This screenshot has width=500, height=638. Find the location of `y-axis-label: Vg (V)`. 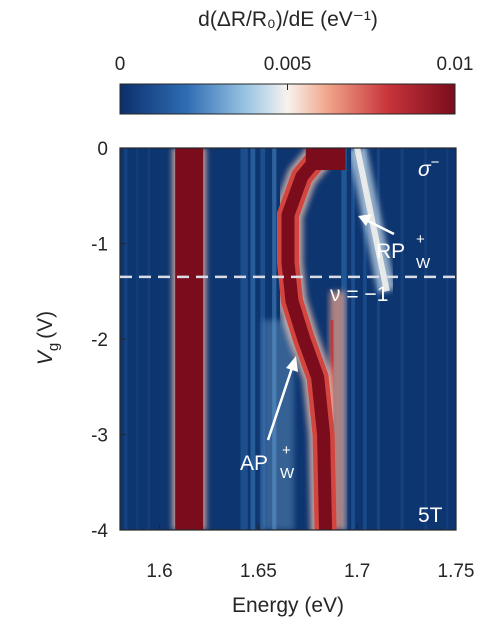

y-axis-label: Vg (V) is located at coordinates (48, 338).